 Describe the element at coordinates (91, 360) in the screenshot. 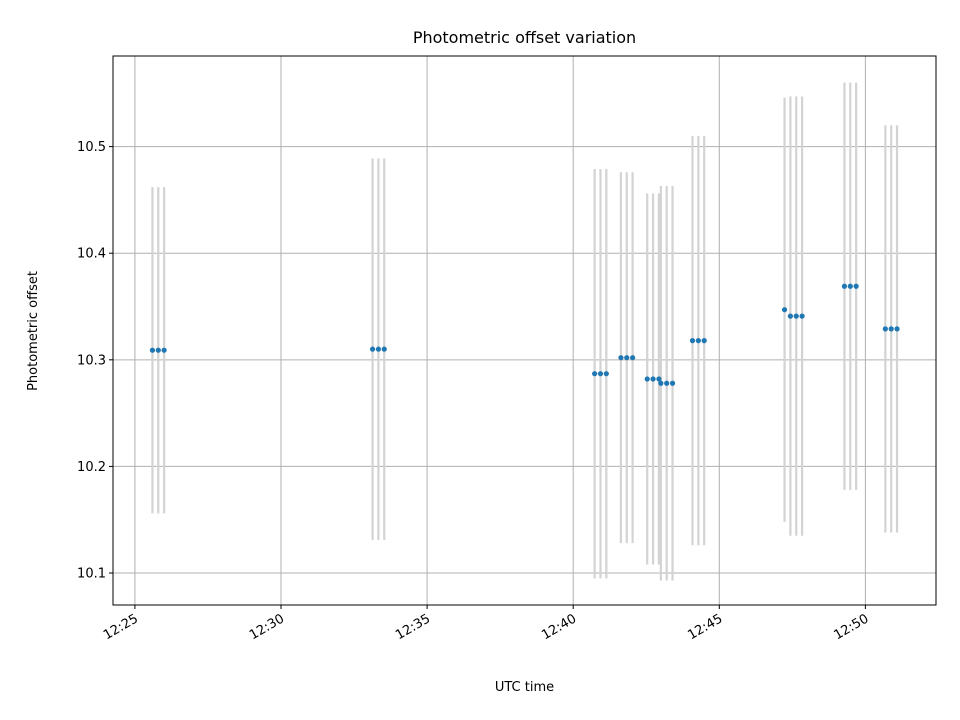

I see `y-tick-label: 10.3` at that location.